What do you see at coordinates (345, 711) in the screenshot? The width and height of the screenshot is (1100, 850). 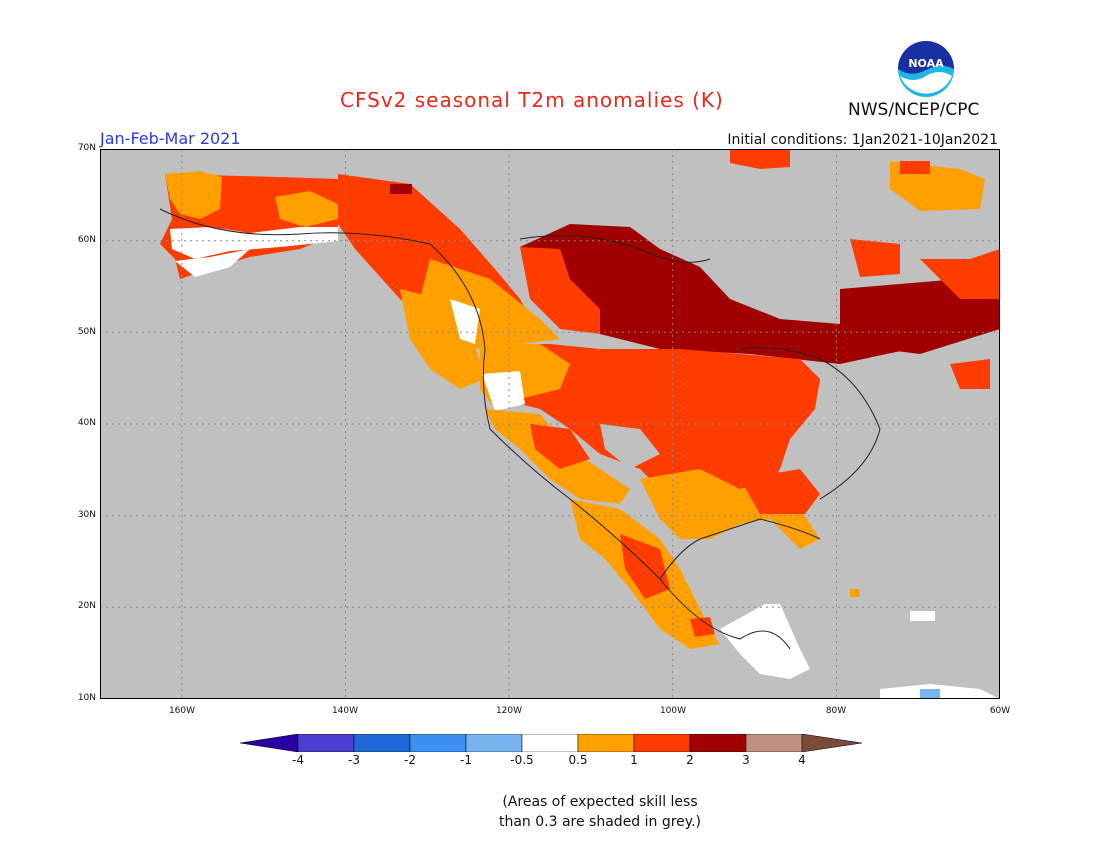 I see `lon-label-140w: 140W` at bounding box center [345, 711].